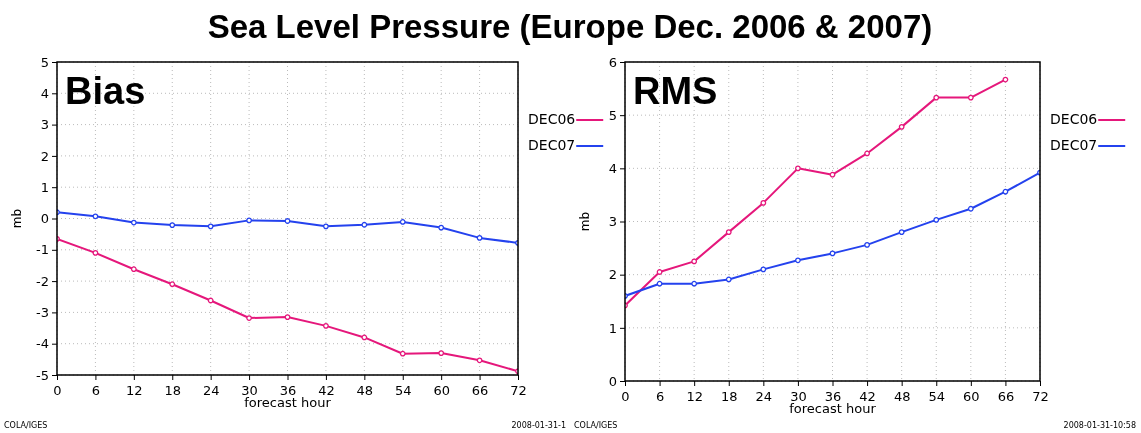 The height and width of the screenshot is (433, 1141). Describe the element at coordinates (105, 91) in the screenshot. I see `chart-subtitle: Bias` at that location.